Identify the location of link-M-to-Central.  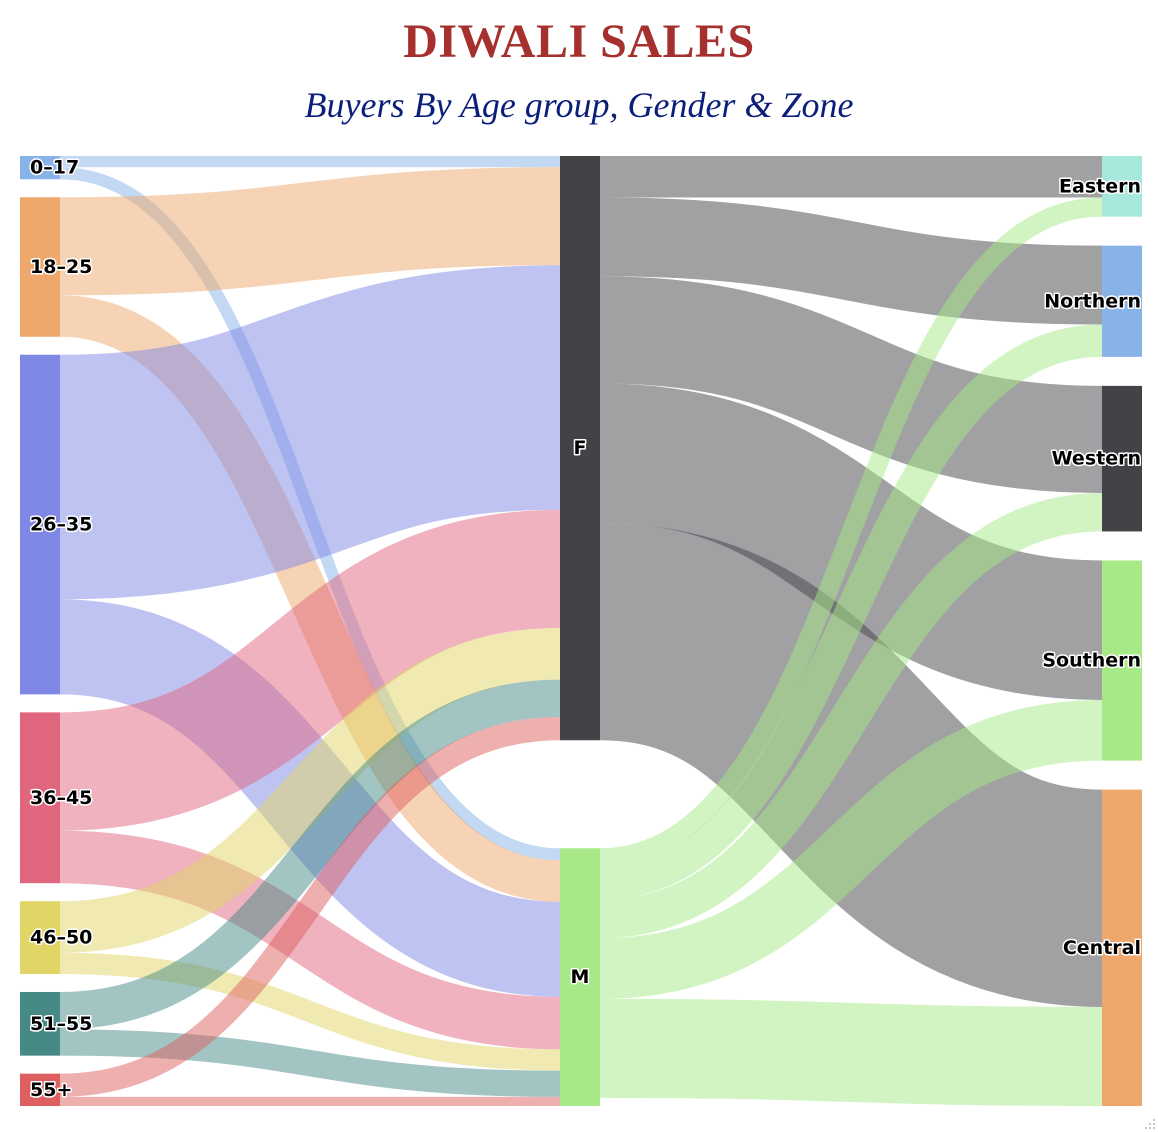
(851, 1052).